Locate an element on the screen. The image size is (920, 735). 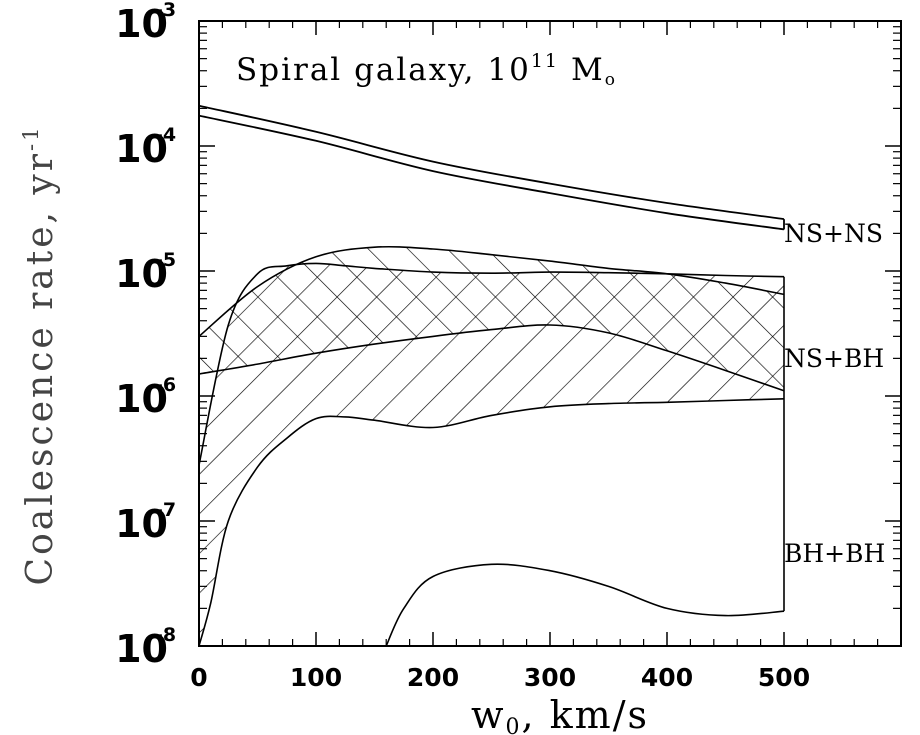
series-label-ns-ns: NS+NS is located at coordinates (833, 233).